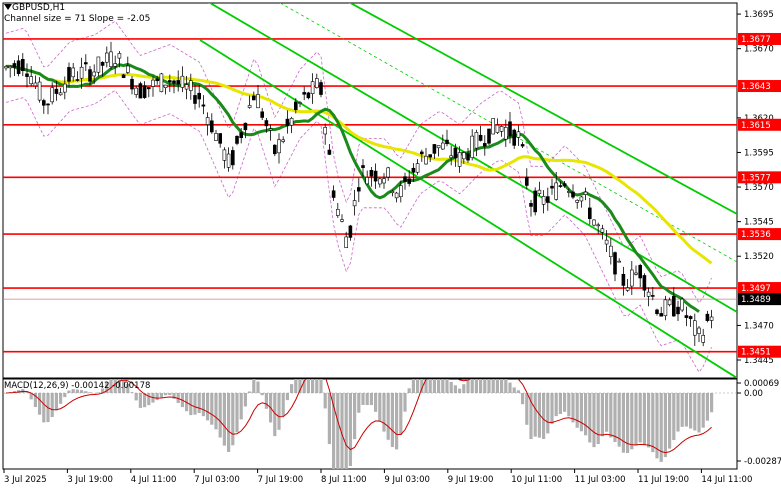 This screenshot has height=489, width=781. I want to click on price-tick-label: 1.3520, so click(759, 257).